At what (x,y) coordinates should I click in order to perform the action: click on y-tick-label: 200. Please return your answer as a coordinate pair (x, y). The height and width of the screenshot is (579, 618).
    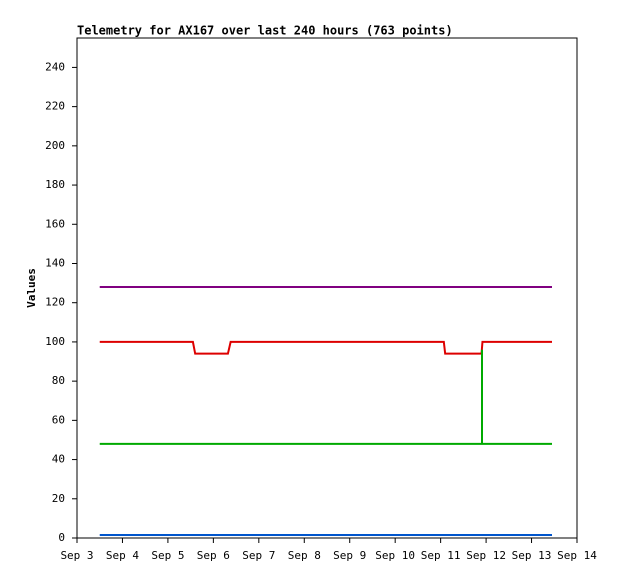
    Looking at the image, I should click on (55, 145).